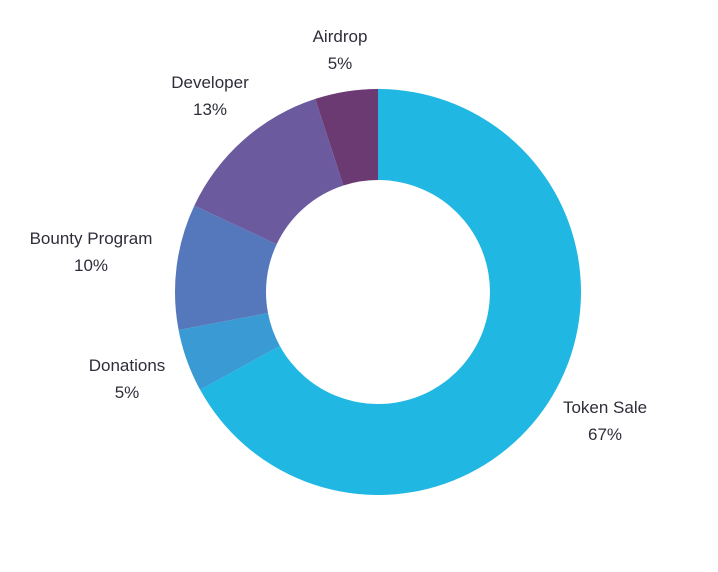 The width and height of the screenshot is (718, 572). I want to click on slice-value-airdrop: 5%, so click(340, 63).